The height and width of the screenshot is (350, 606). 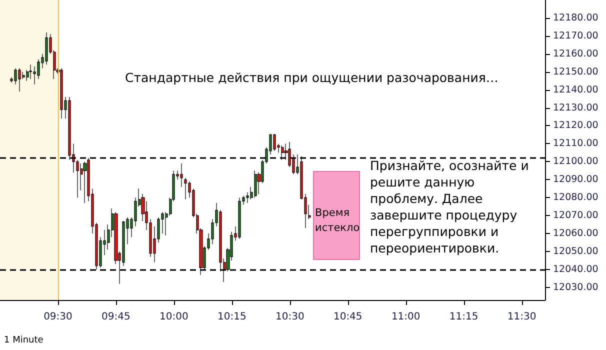 What do you see at coordinates (449, 207) in the screenshot?
I see `annotation: Признайте, осознайте и решите данную проблему. Далее завершите процедуру перегруппировки и переориентировки.` at bounding box center [449, 207].